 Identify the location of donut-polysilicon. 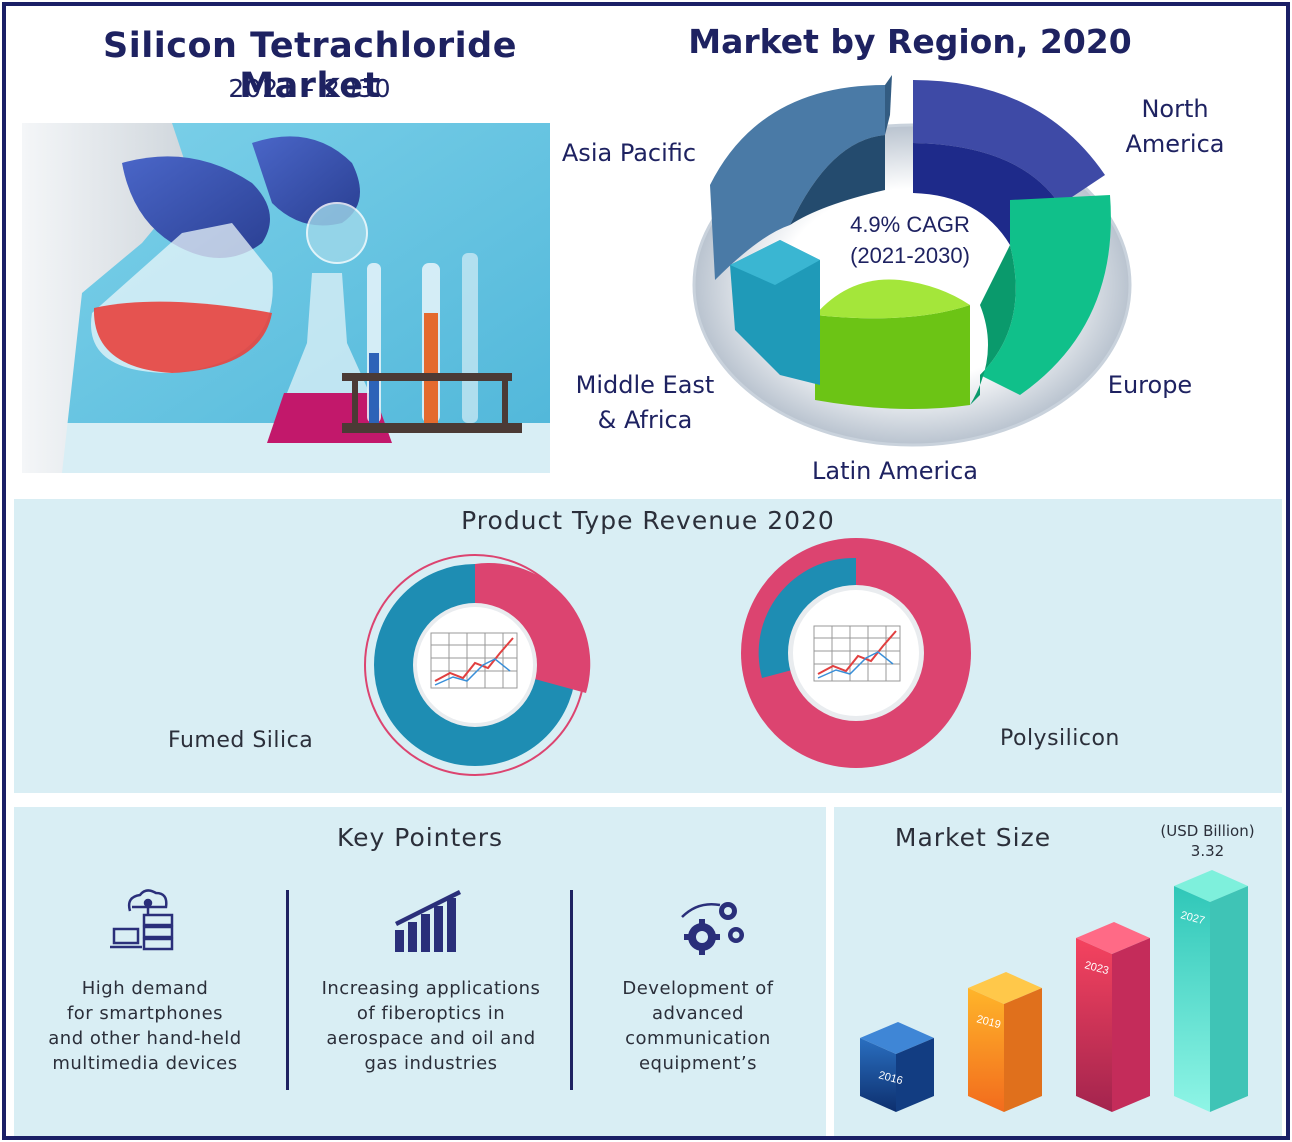
(860, 655).